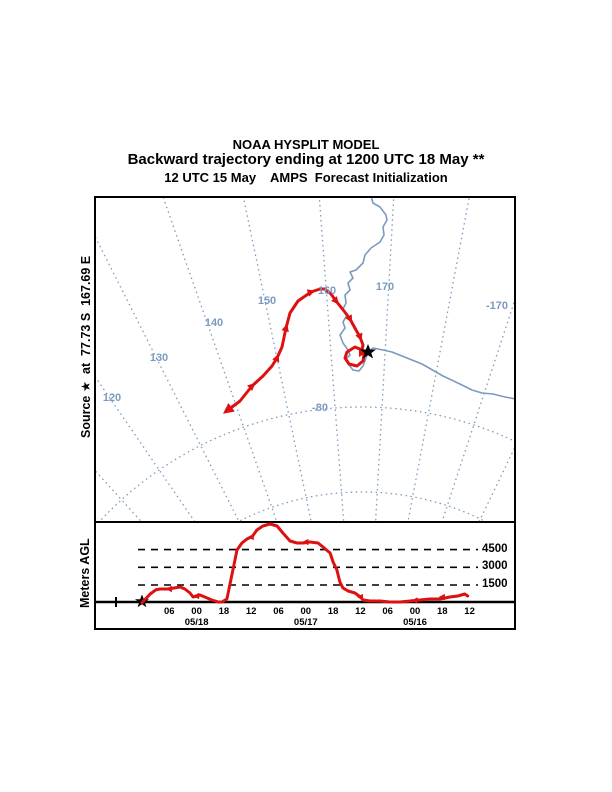 The image size is (612, 792). I want to click on height-profile-markers, so click(305, 568).